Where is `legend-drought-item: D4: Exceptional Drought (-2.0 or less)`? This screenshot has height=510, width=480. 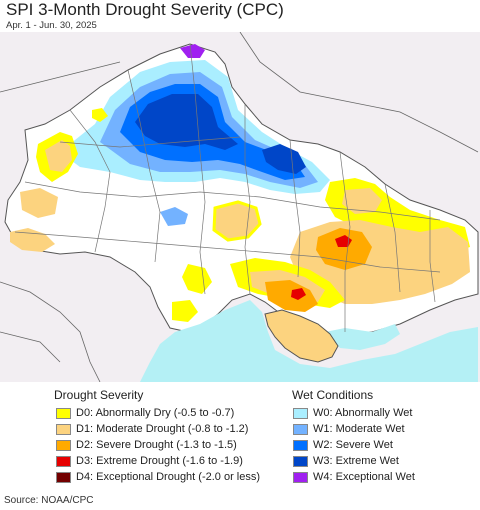
legend-drought-item: D4: Exceptional Drought (-2.0 or less) is located at coordinates (158, 477).